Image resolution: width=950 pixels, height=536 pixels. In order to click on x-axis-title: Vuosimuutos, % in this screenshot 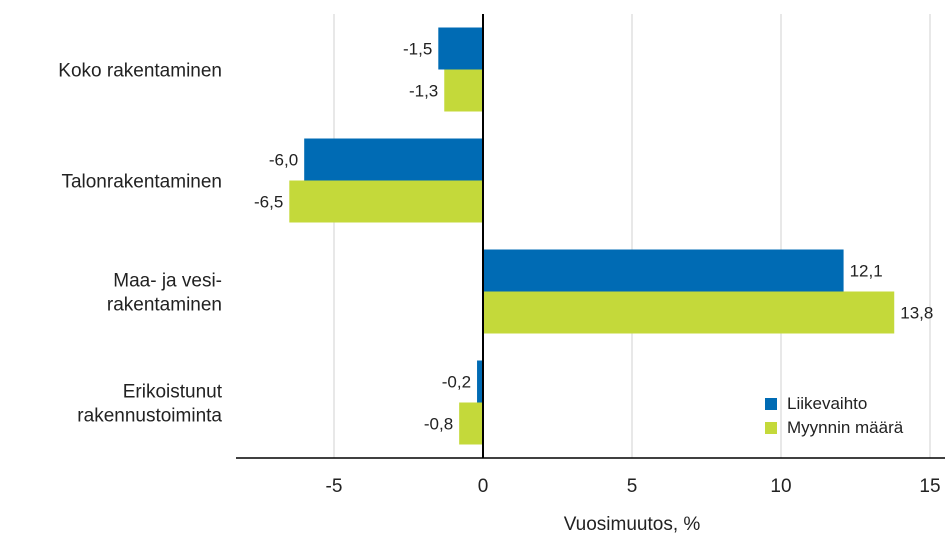, I will do `click(632, 524)`.